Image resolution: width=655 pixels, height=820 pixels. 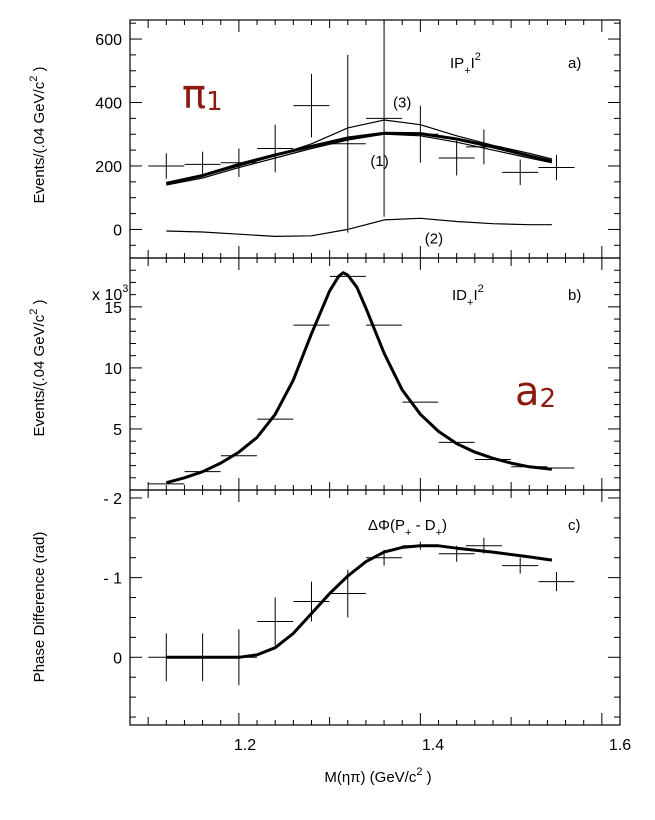 I want to click on y-multiplier-label: x 103, so click(x=110, y=293).